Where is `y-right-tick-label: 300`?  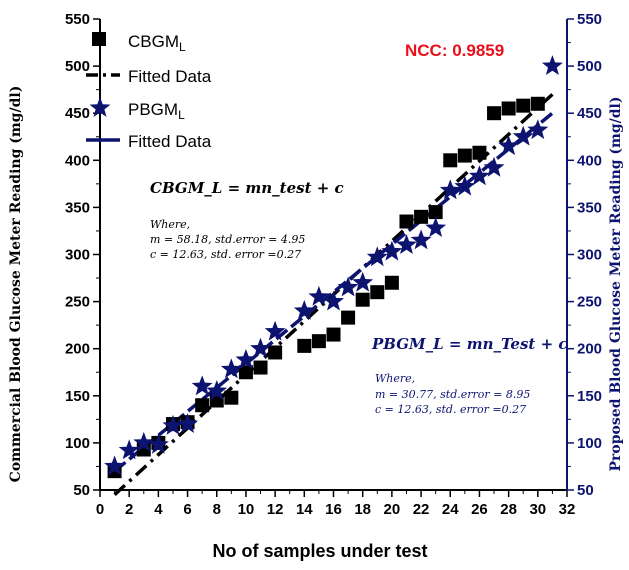
y-right-tick-label: 300 is located at coordinates (589, 255).